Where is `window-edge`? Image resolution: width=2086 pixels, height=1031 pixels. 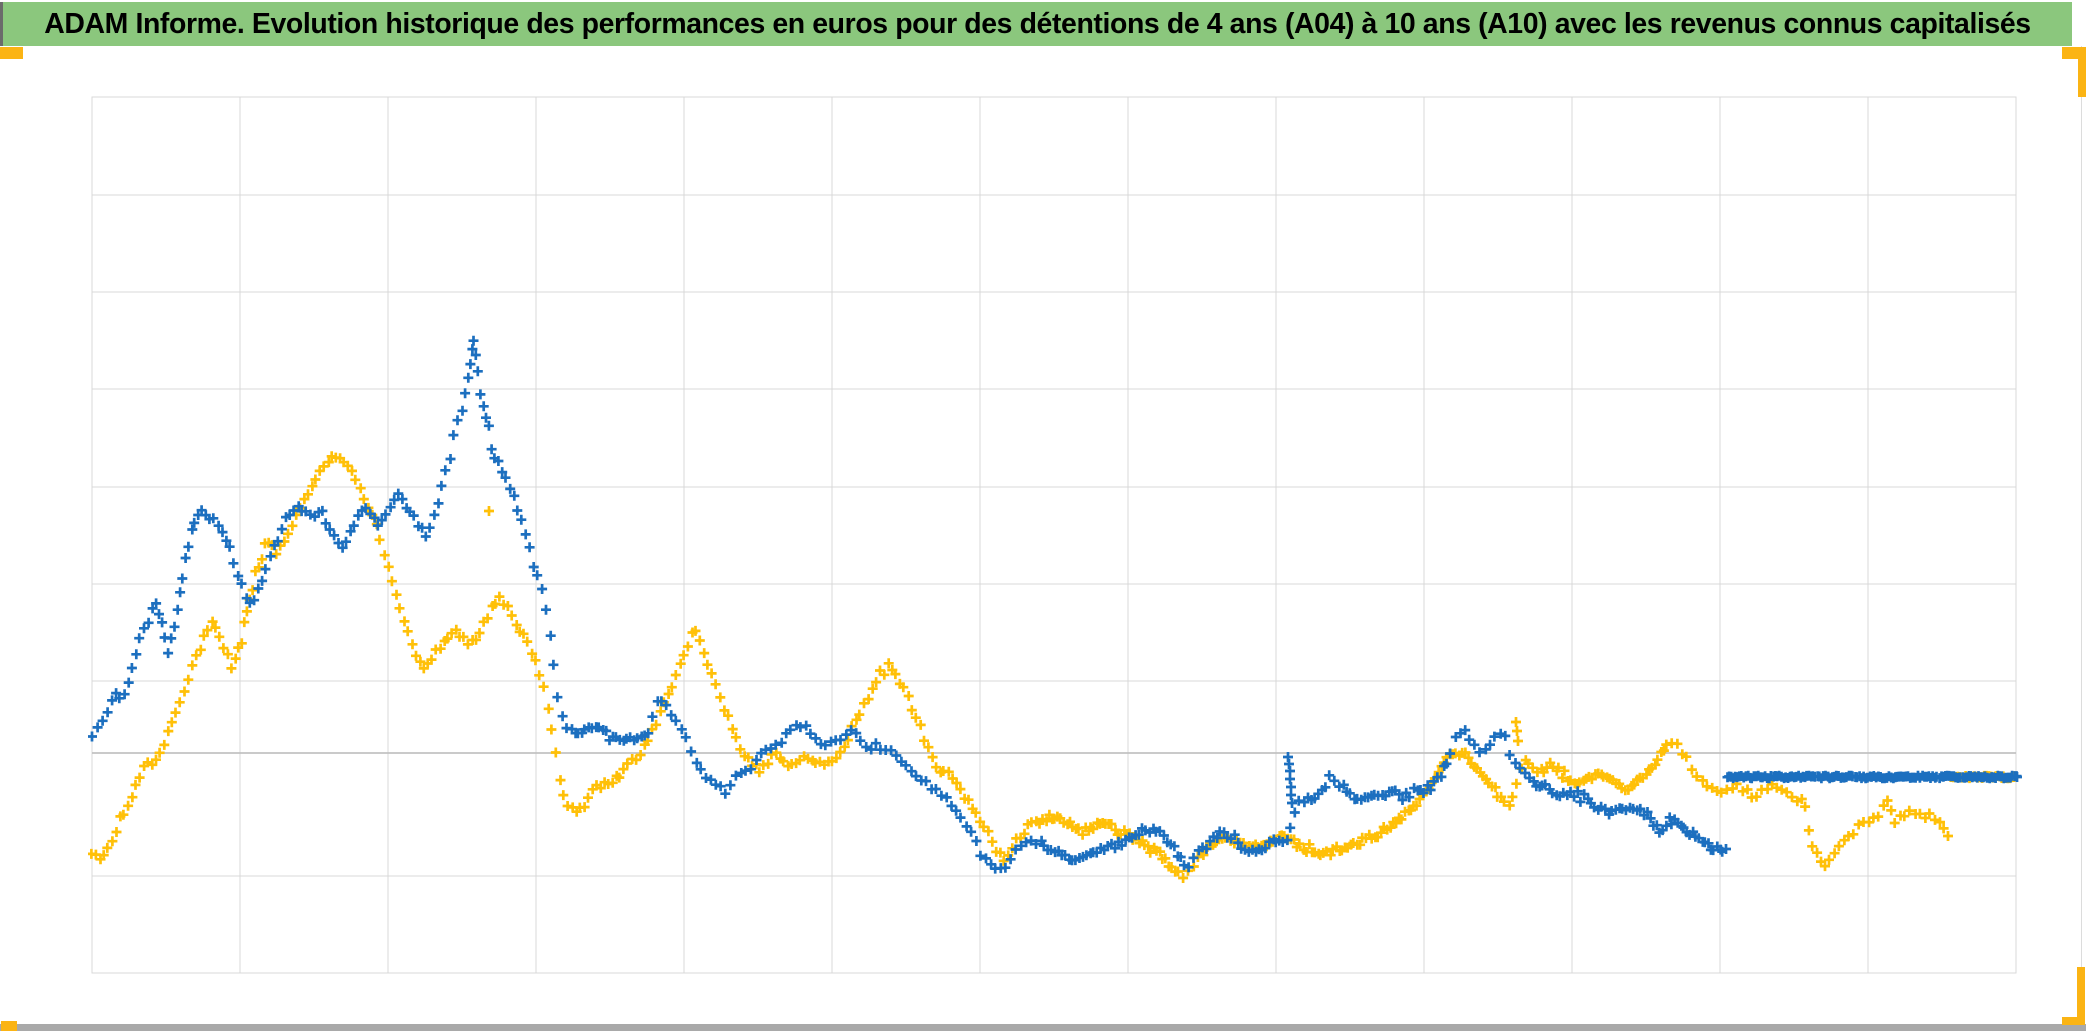
window-edge is located at coordinates (1, 24).